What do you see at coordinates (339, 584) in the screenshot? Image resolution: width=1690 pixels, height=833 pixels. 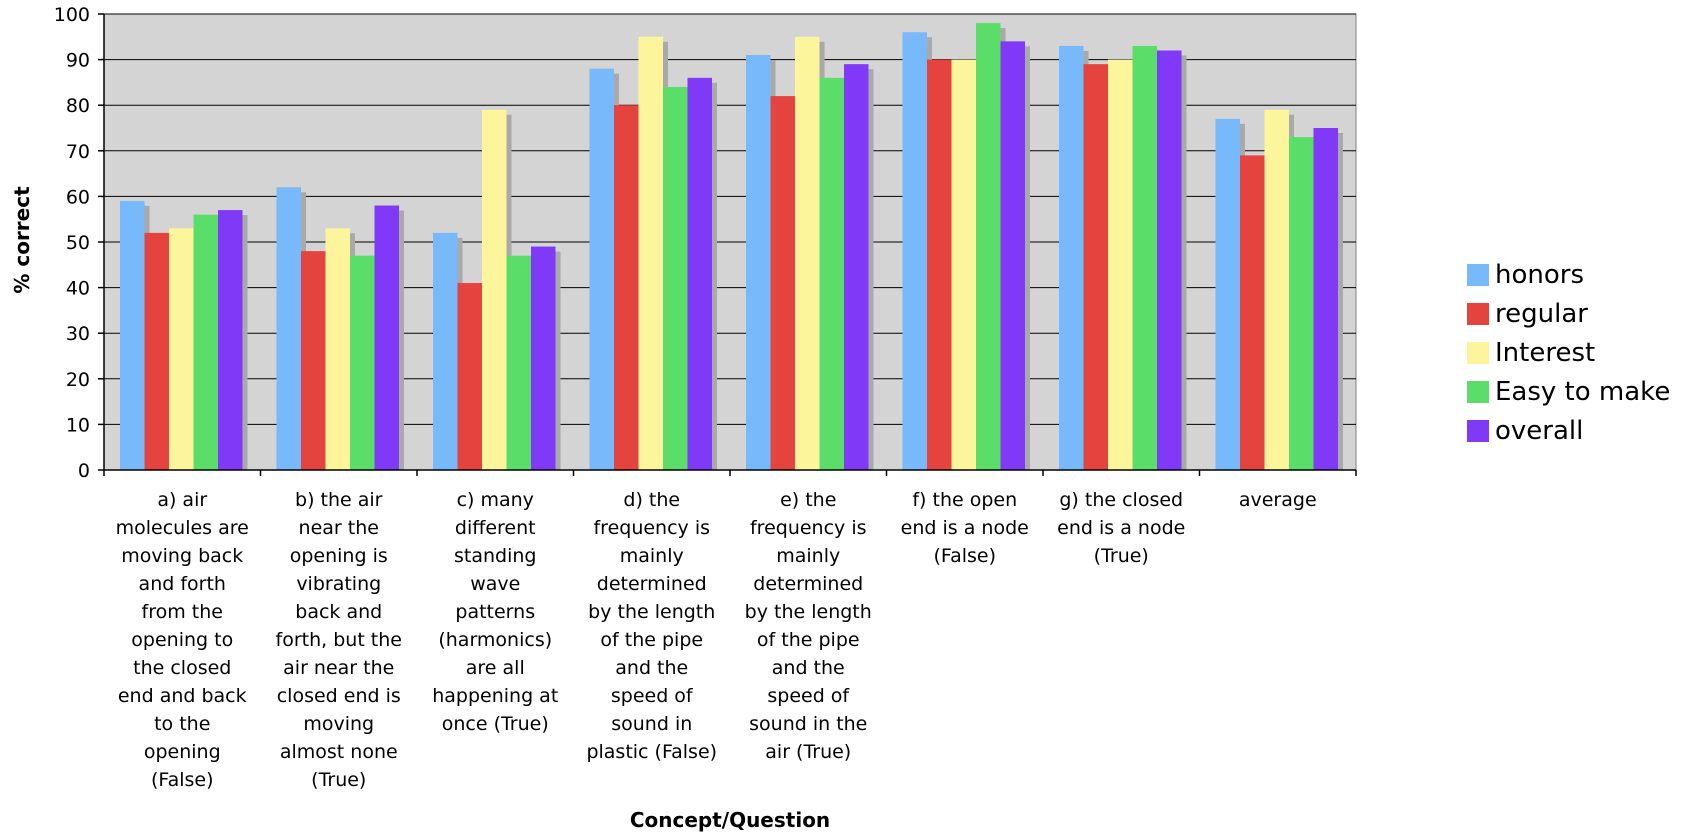 I see `x-tick-label-line: vibrating` at bounding box center [339, 584].